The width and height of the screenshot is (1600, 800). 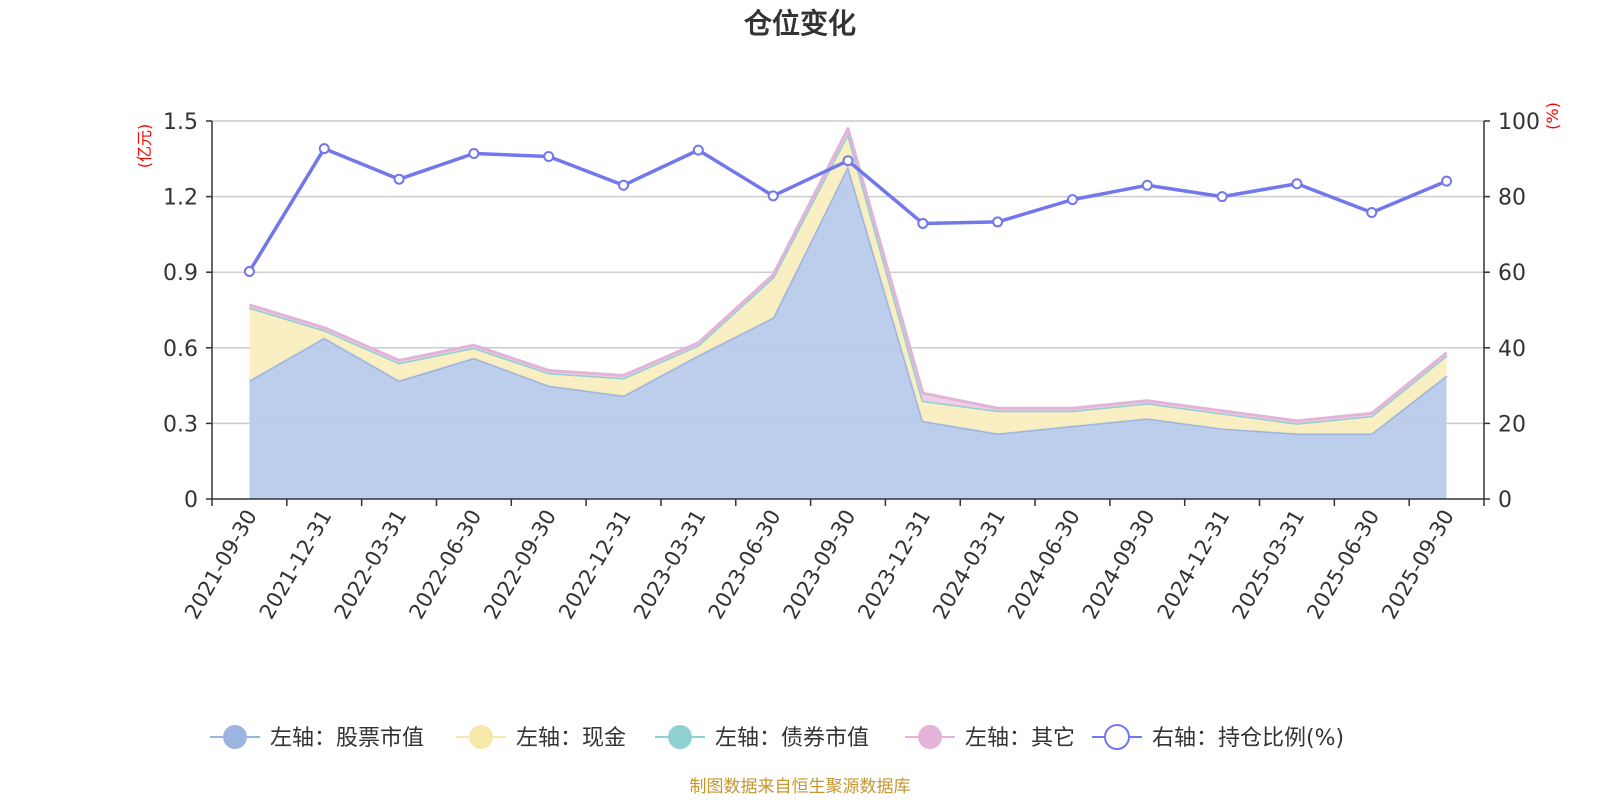 What do you see at coordinates (969, 565) in the screenshot?
I see `x-tick-label: 2024-03-31` at bounding box center [969, 565].